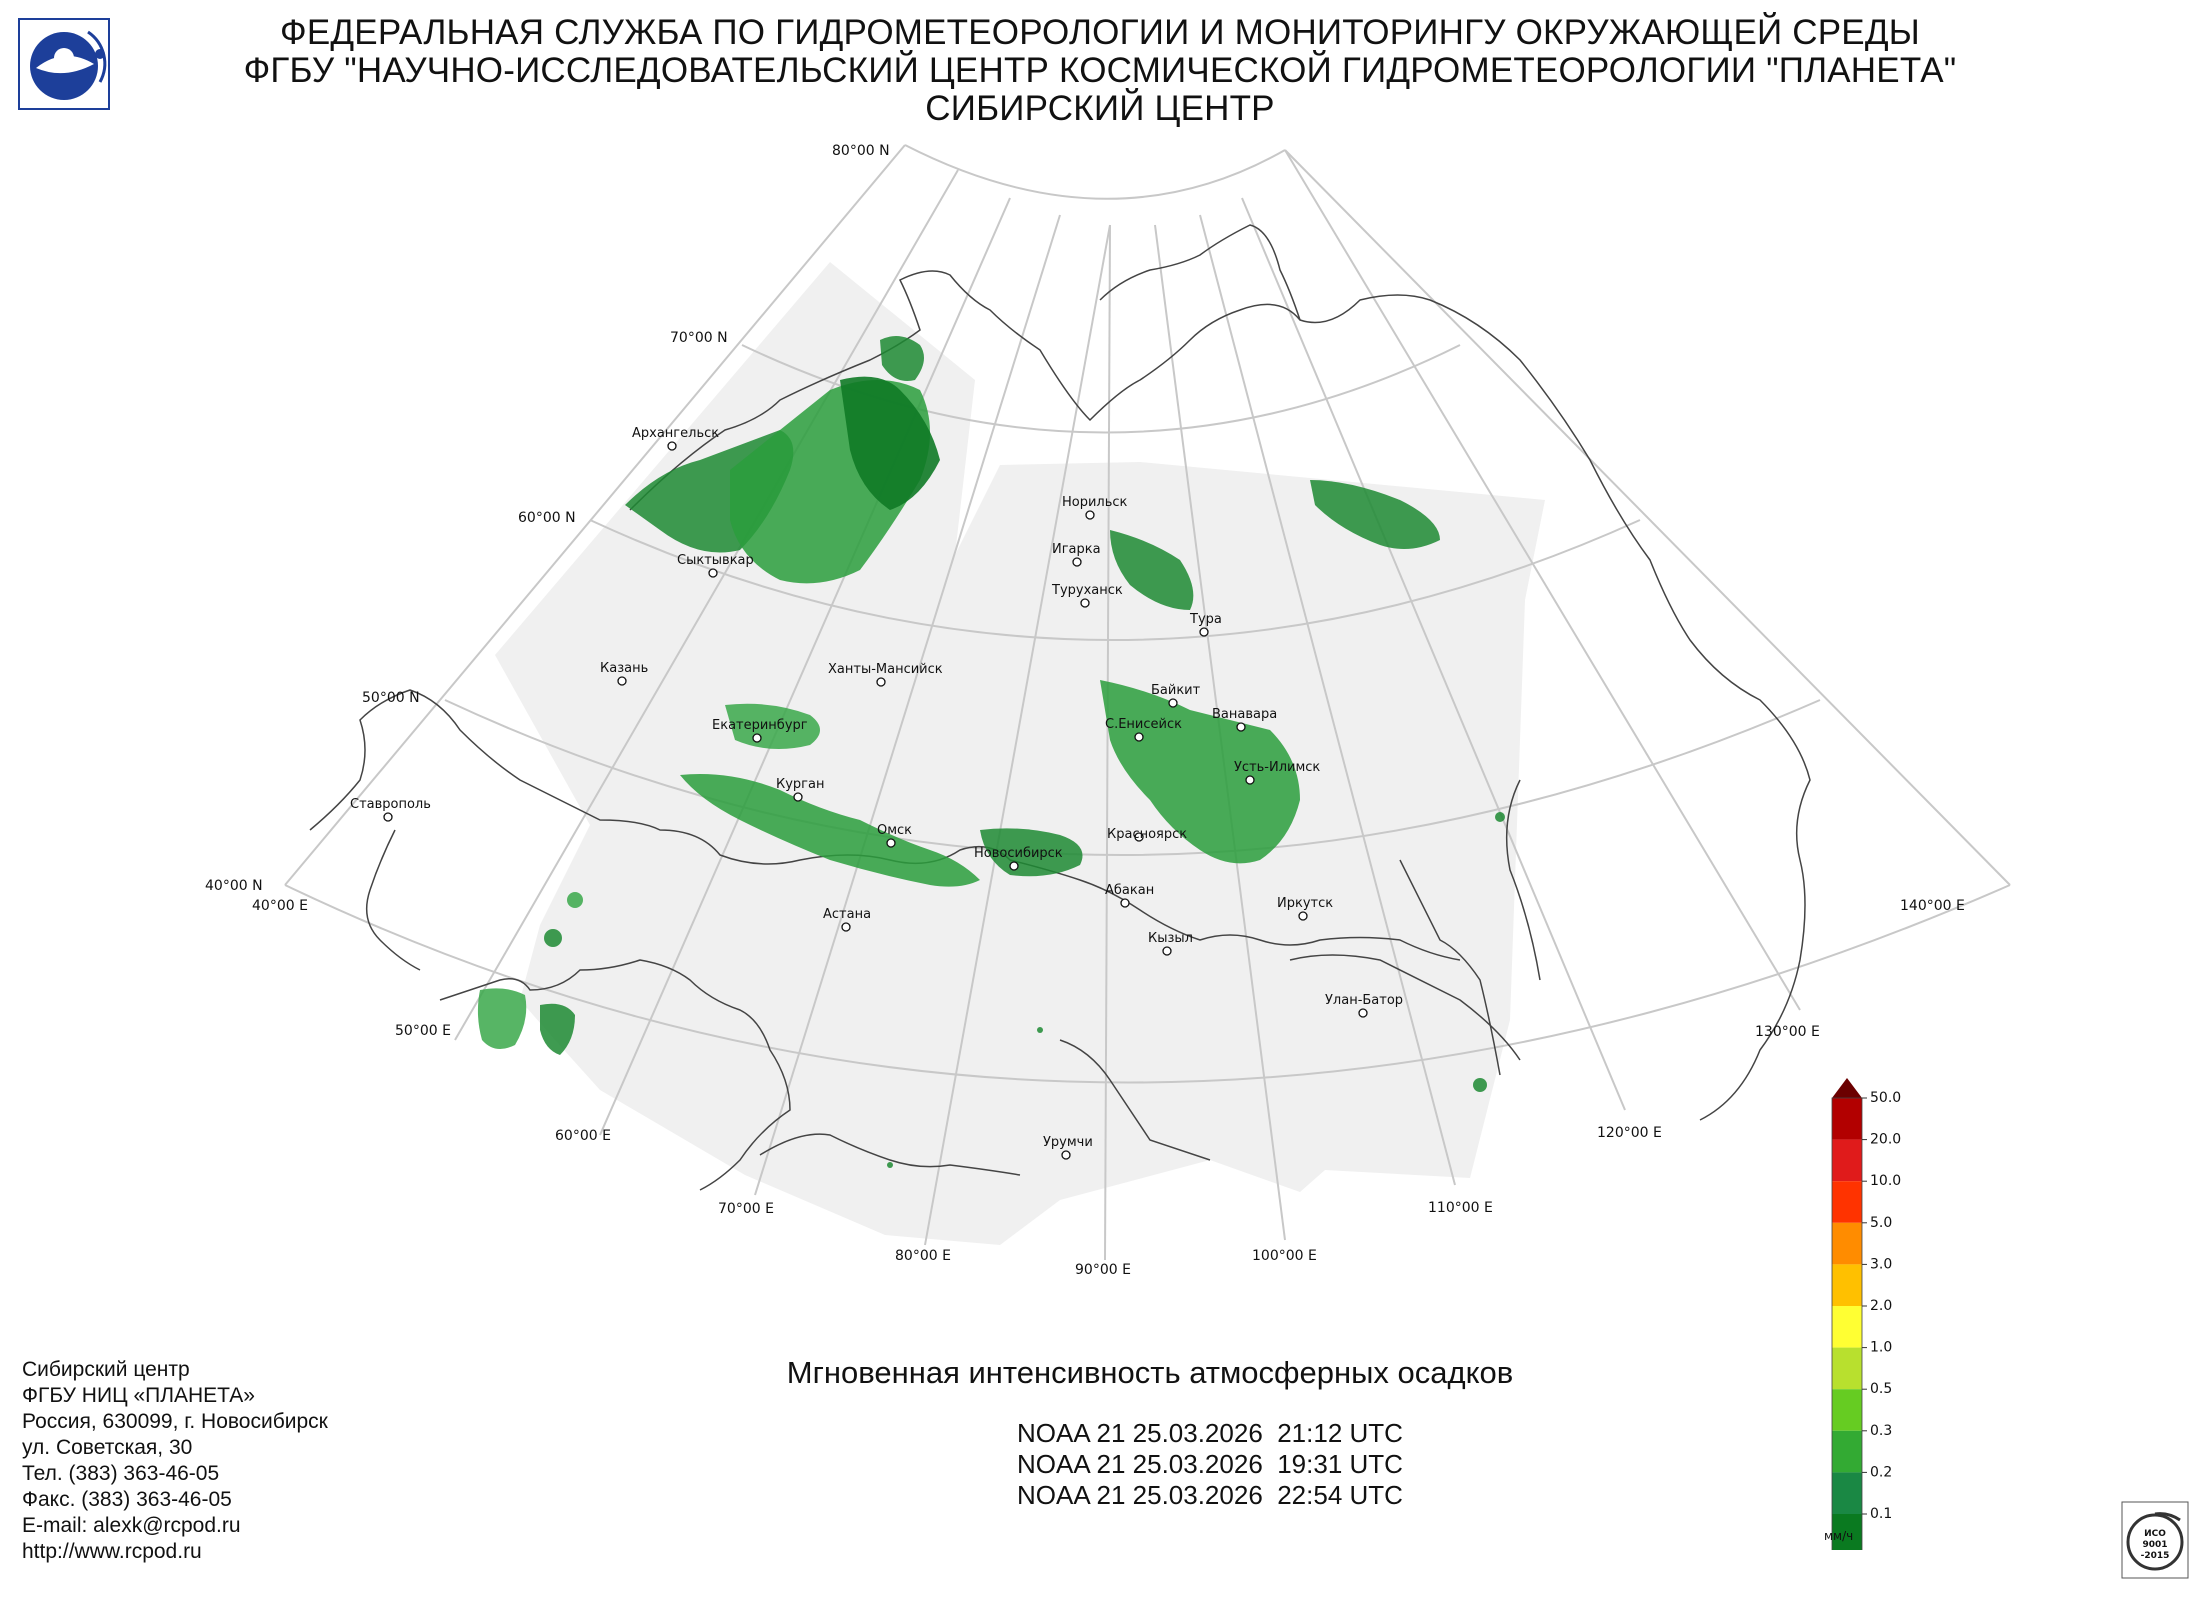 The width and height of the screenshot is (2200, 1600). Describe the element at coordinates (391, 698) in the screenshot. I see `lat-label-50: 50°00 N` at that location.